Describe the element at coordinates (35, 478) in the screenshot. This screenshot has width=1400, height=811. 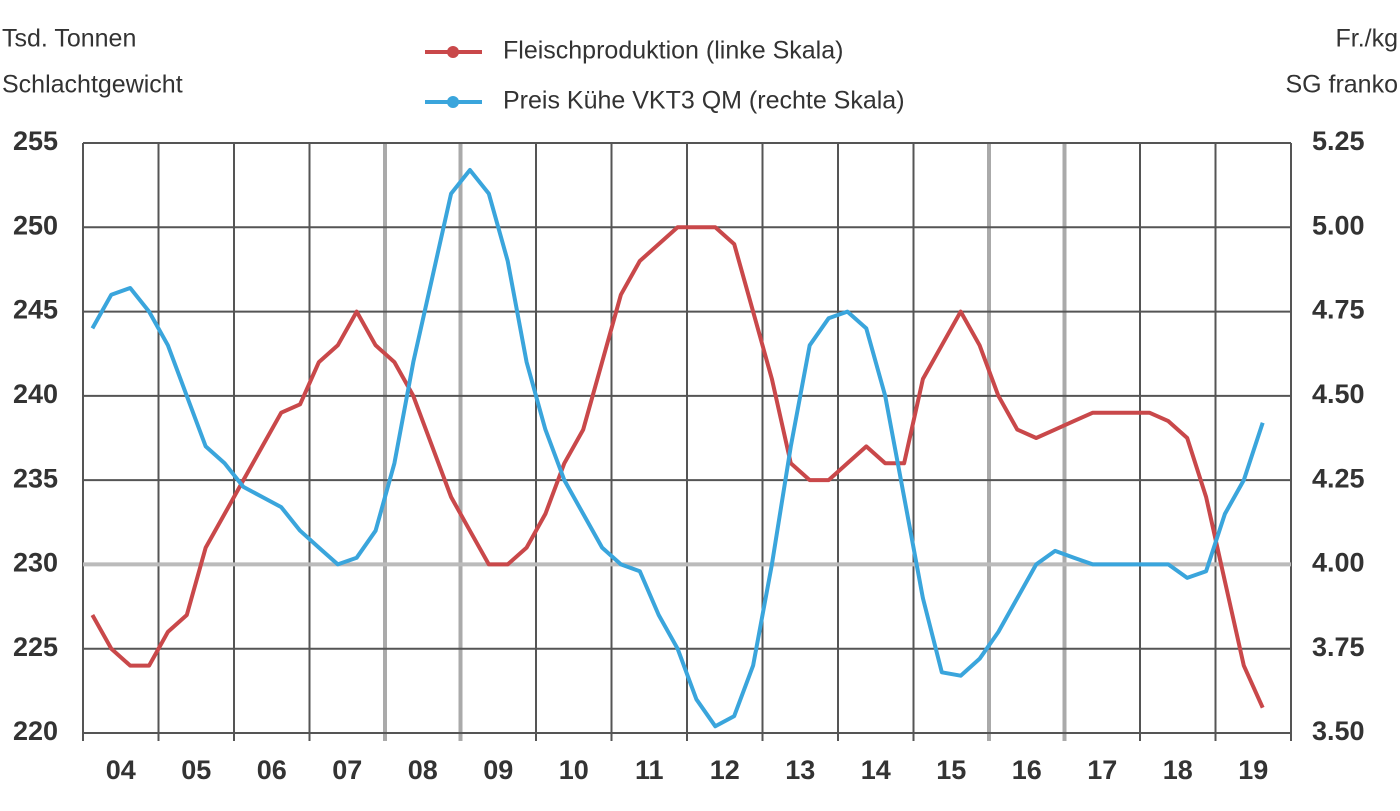
I see `y-tick-label: 235` at that location.